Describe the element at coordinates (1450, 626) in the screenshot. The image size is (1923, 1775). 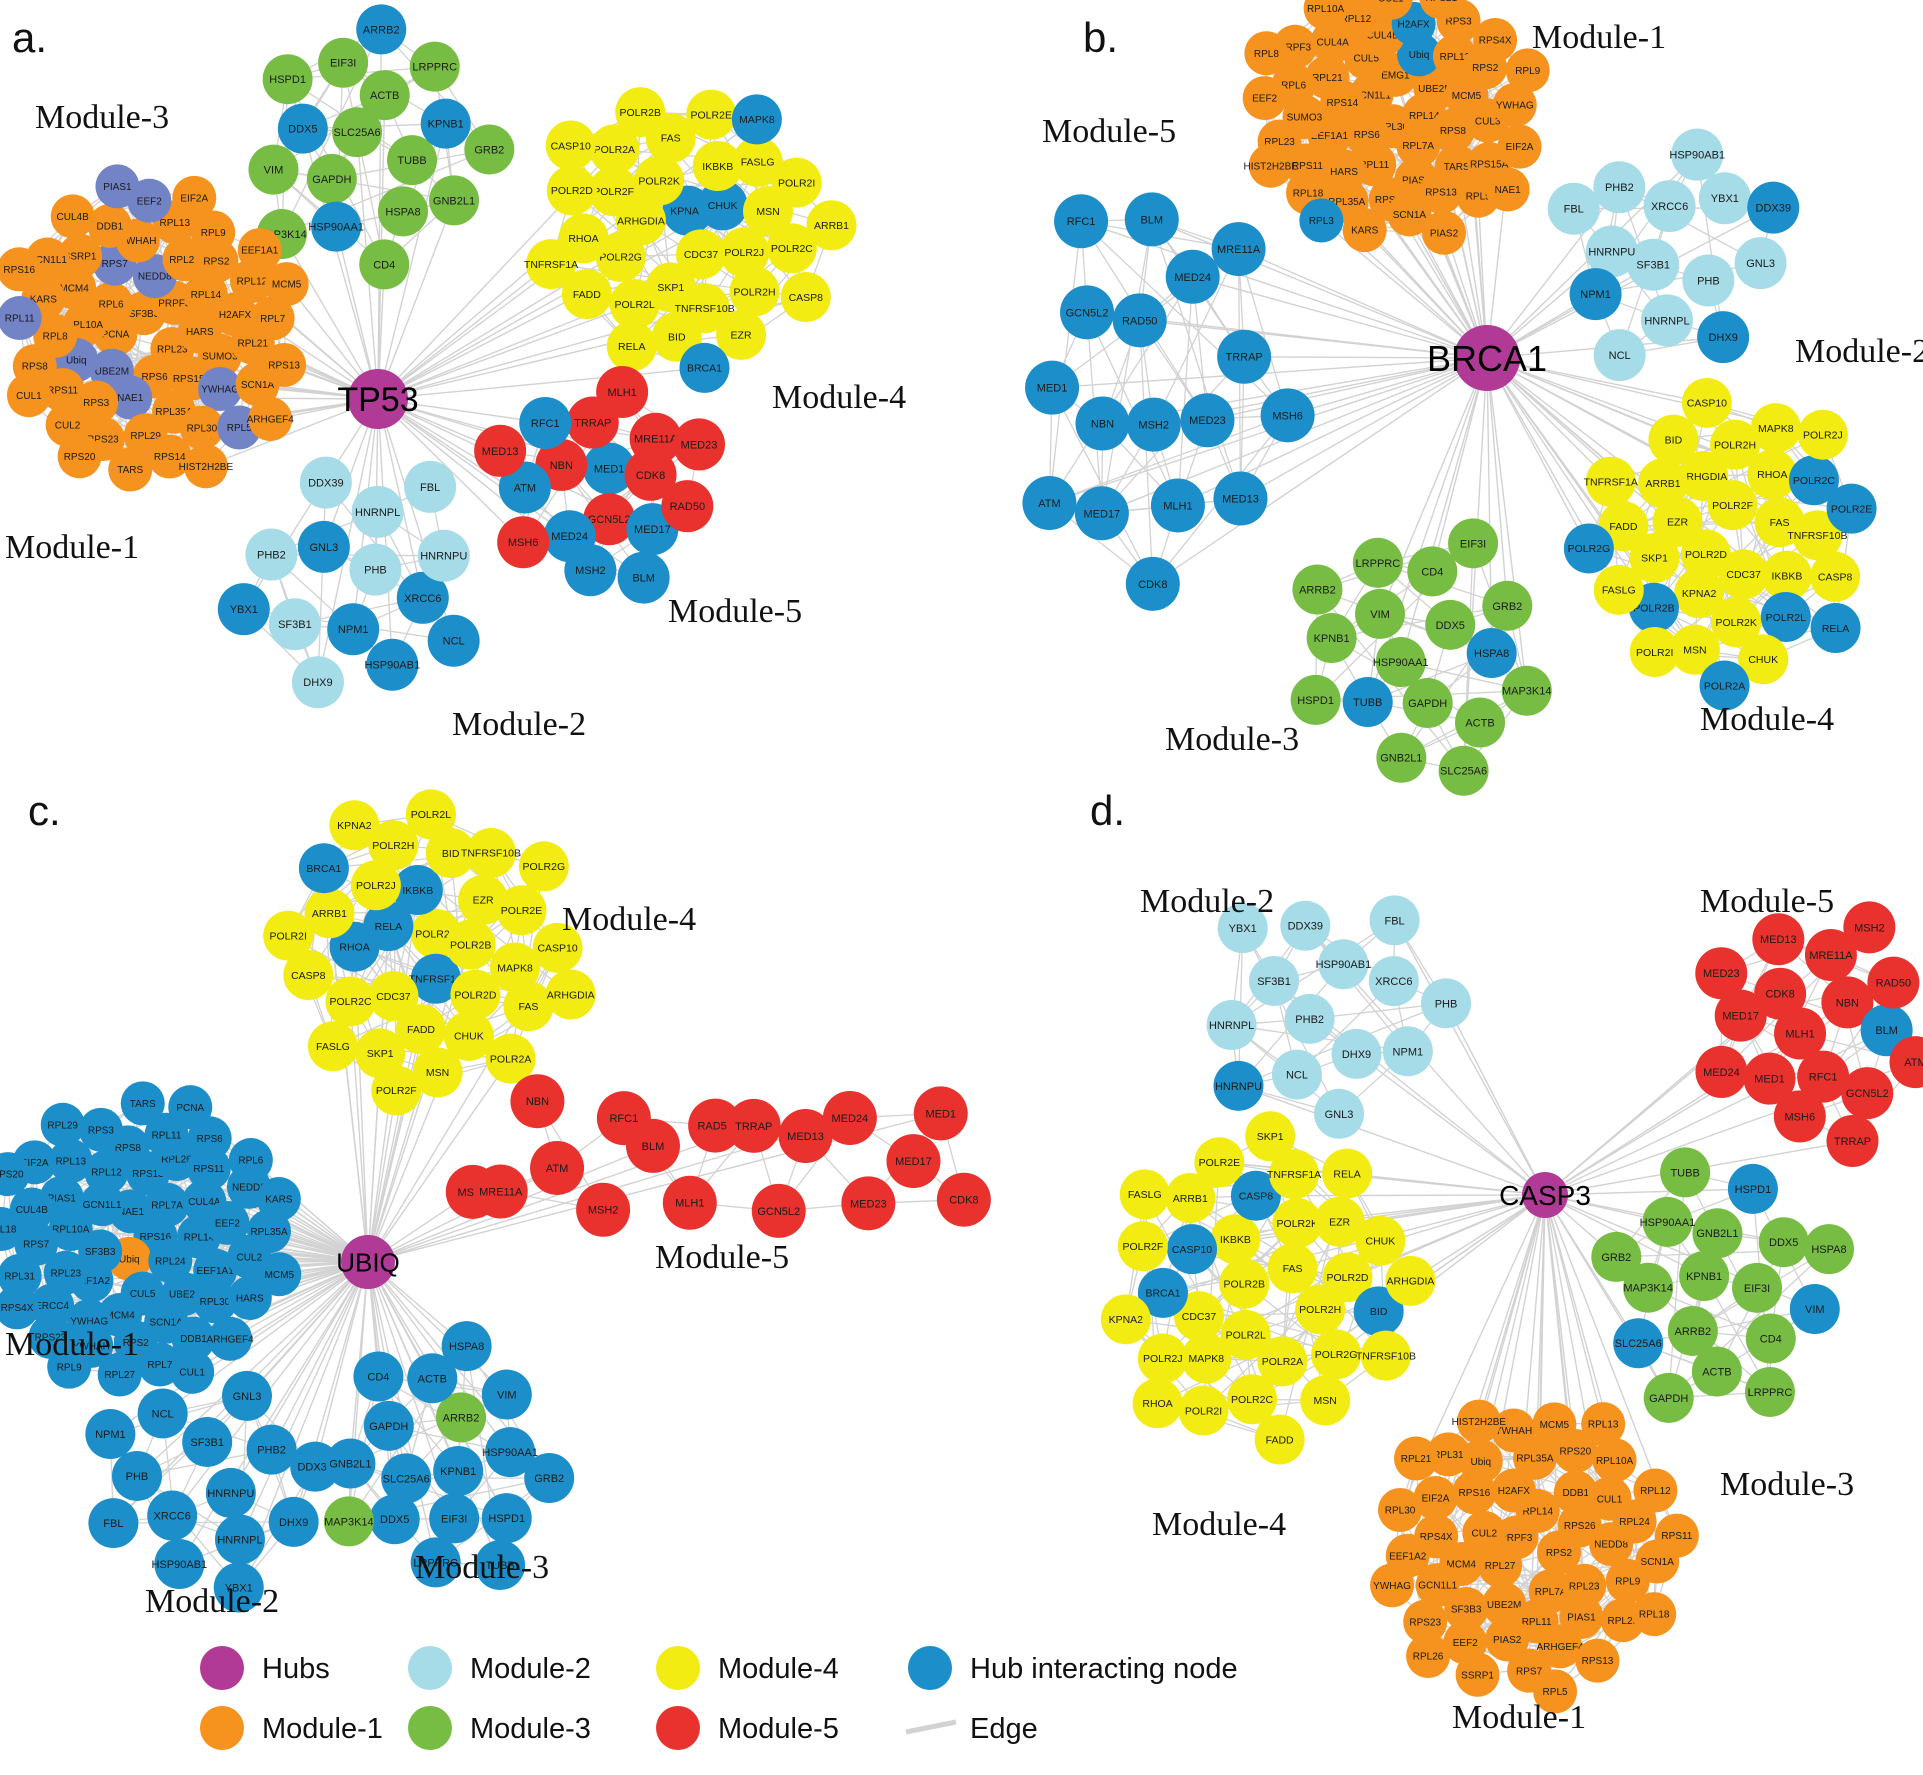
I see `node-label-DDX5: DDX5` at that location.